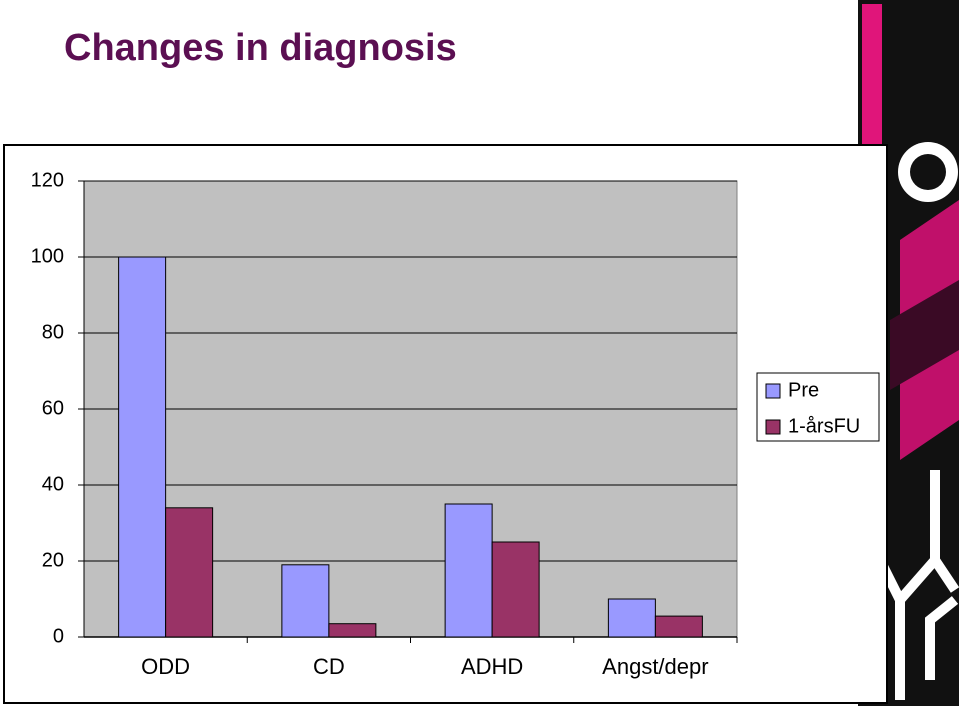 Image resolution: width=959 pixels, height=706 pixels. I want to click on slide-title: Changes in diagnosis, so click(260, 48).